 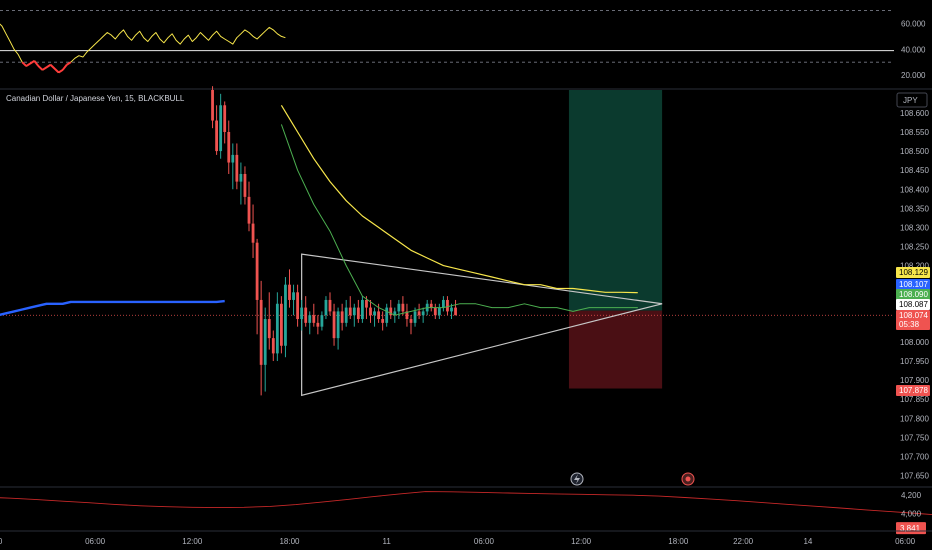 I want to click on currency-button: JPY, so click(x=912, y=100).